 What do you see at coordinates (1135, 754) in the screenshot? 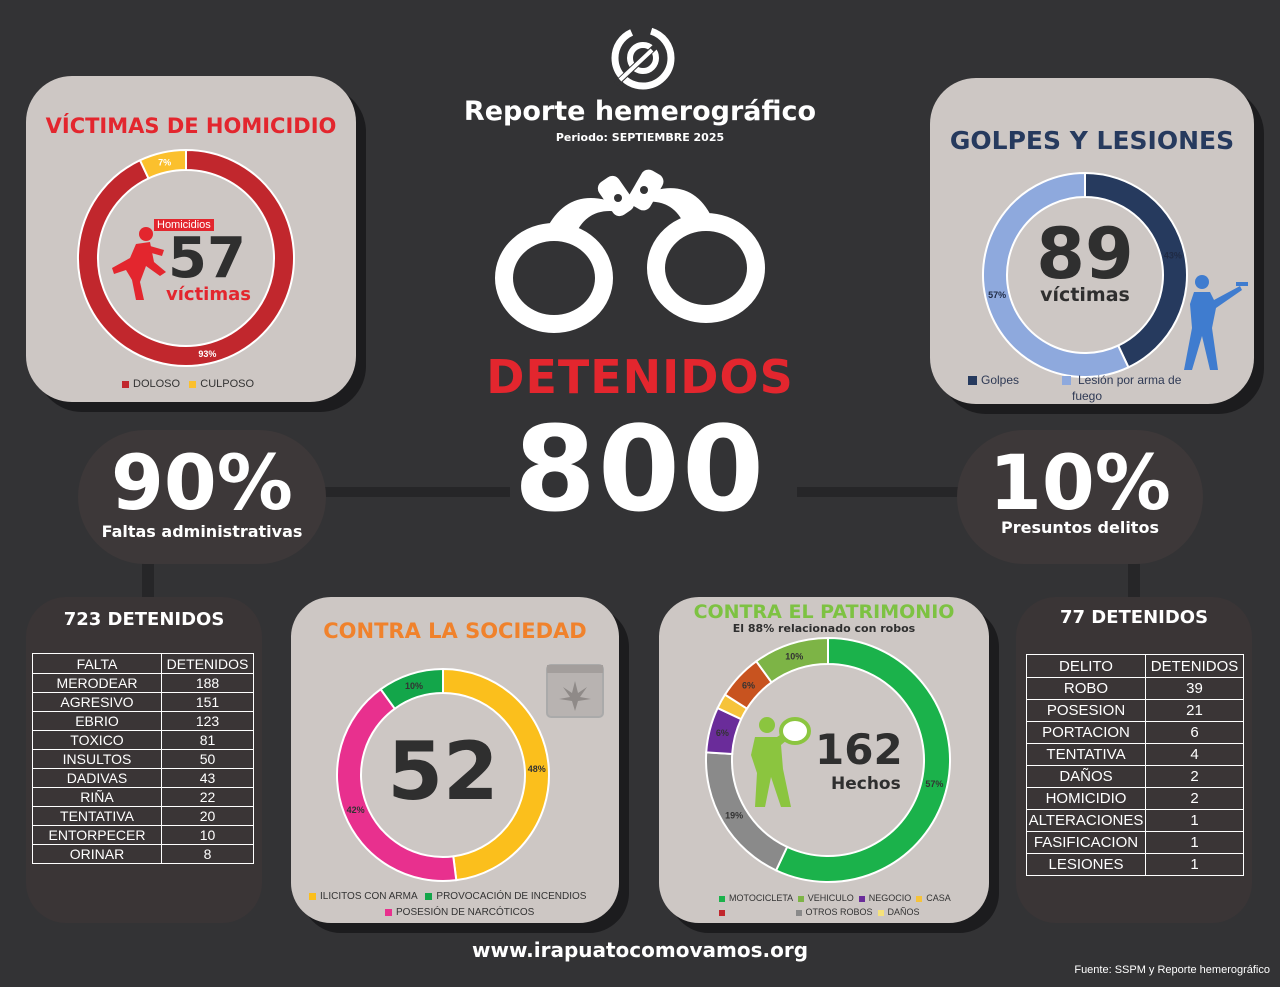
I see `table-row: TENTATIVA 4` at bounding box center [1135, 754].